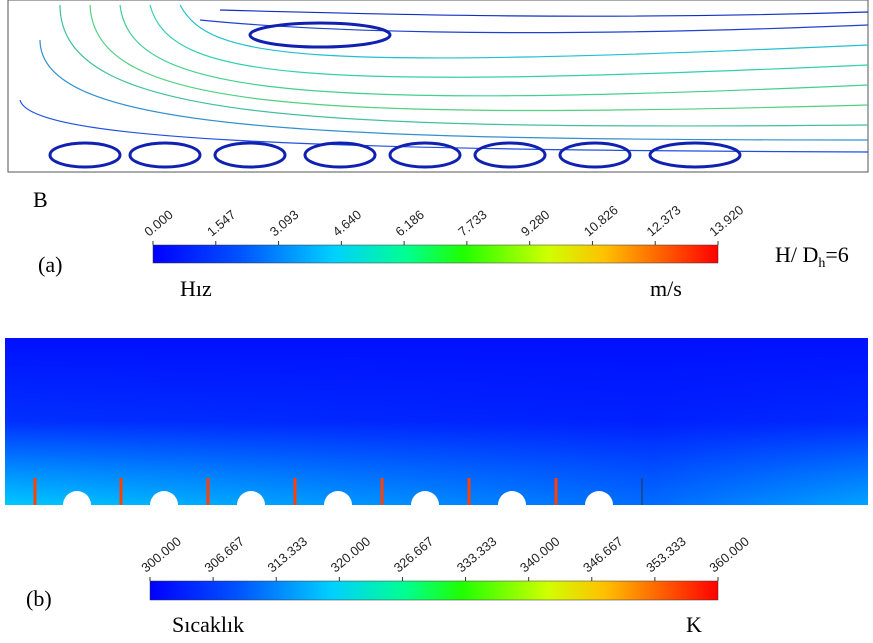 This screenshot has height=643, width=873. What do you see at coordinates (726, 220) in the screenshot?
I see `colorbar-tick-label: 13.920` at bounding box center [726, 220].